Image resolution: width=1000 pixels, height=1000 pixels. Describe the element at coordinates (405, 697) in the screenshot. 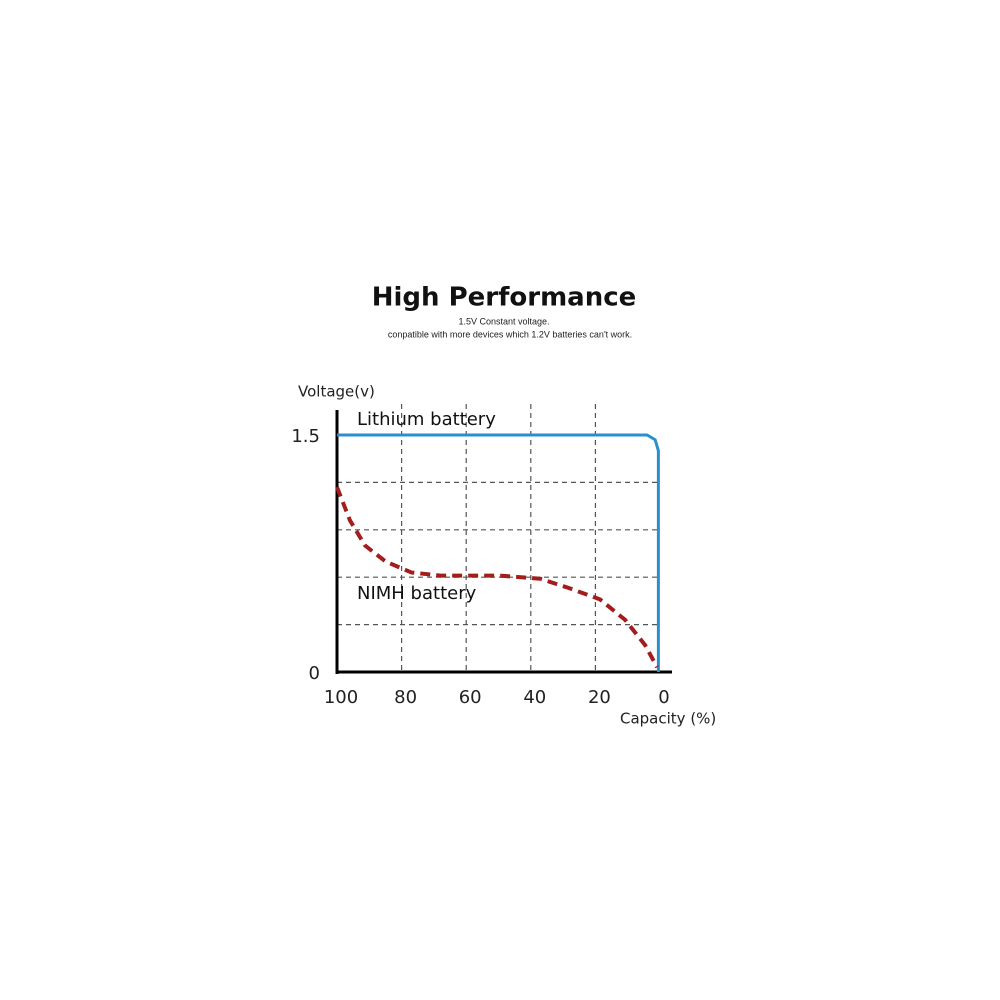

I see `x-tick-label: 80` at that location.